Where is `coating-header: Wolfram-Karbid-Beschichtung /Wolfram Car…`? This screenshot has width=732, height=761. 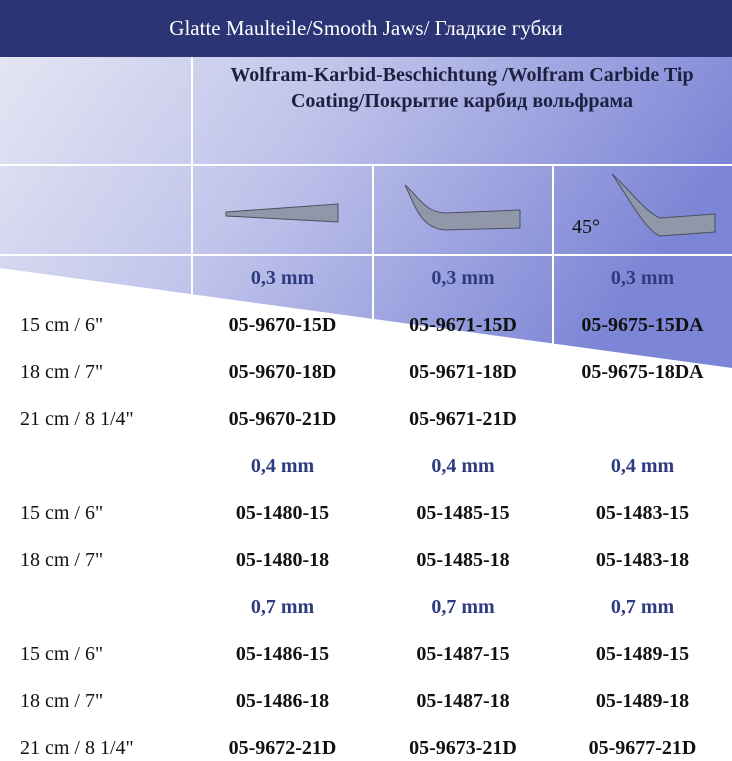 coating-header: Wolfram-Karbid-Beschichtung /Wolfram Car… is located at coordinates (462, 88).